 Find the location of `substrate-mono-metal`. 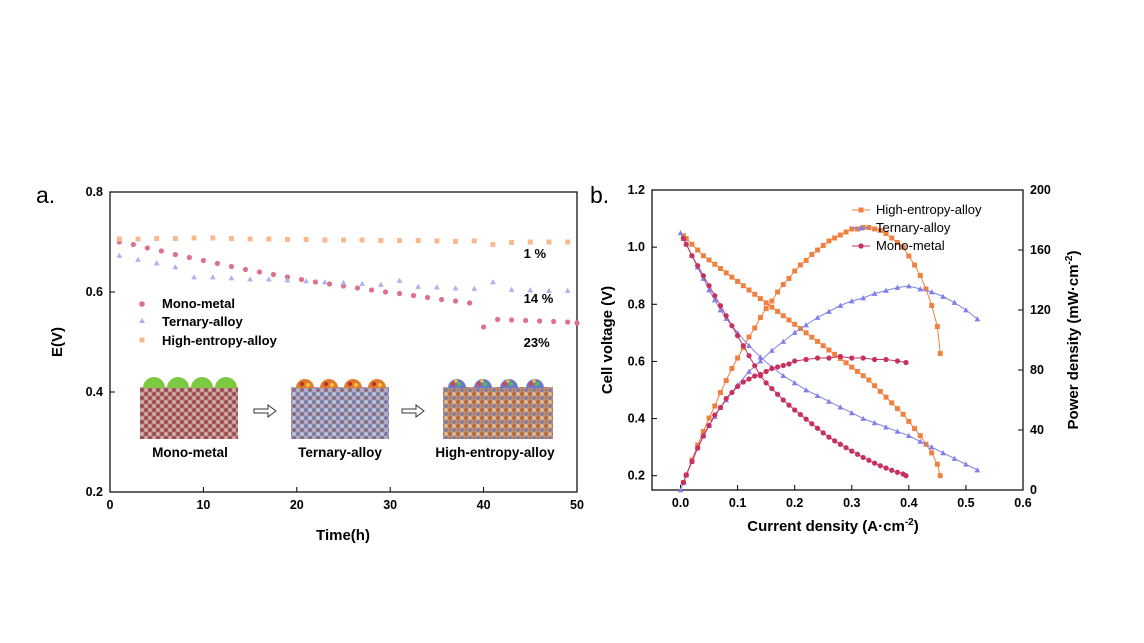

substrate-mono-metal is located at coordinates (189, 413).